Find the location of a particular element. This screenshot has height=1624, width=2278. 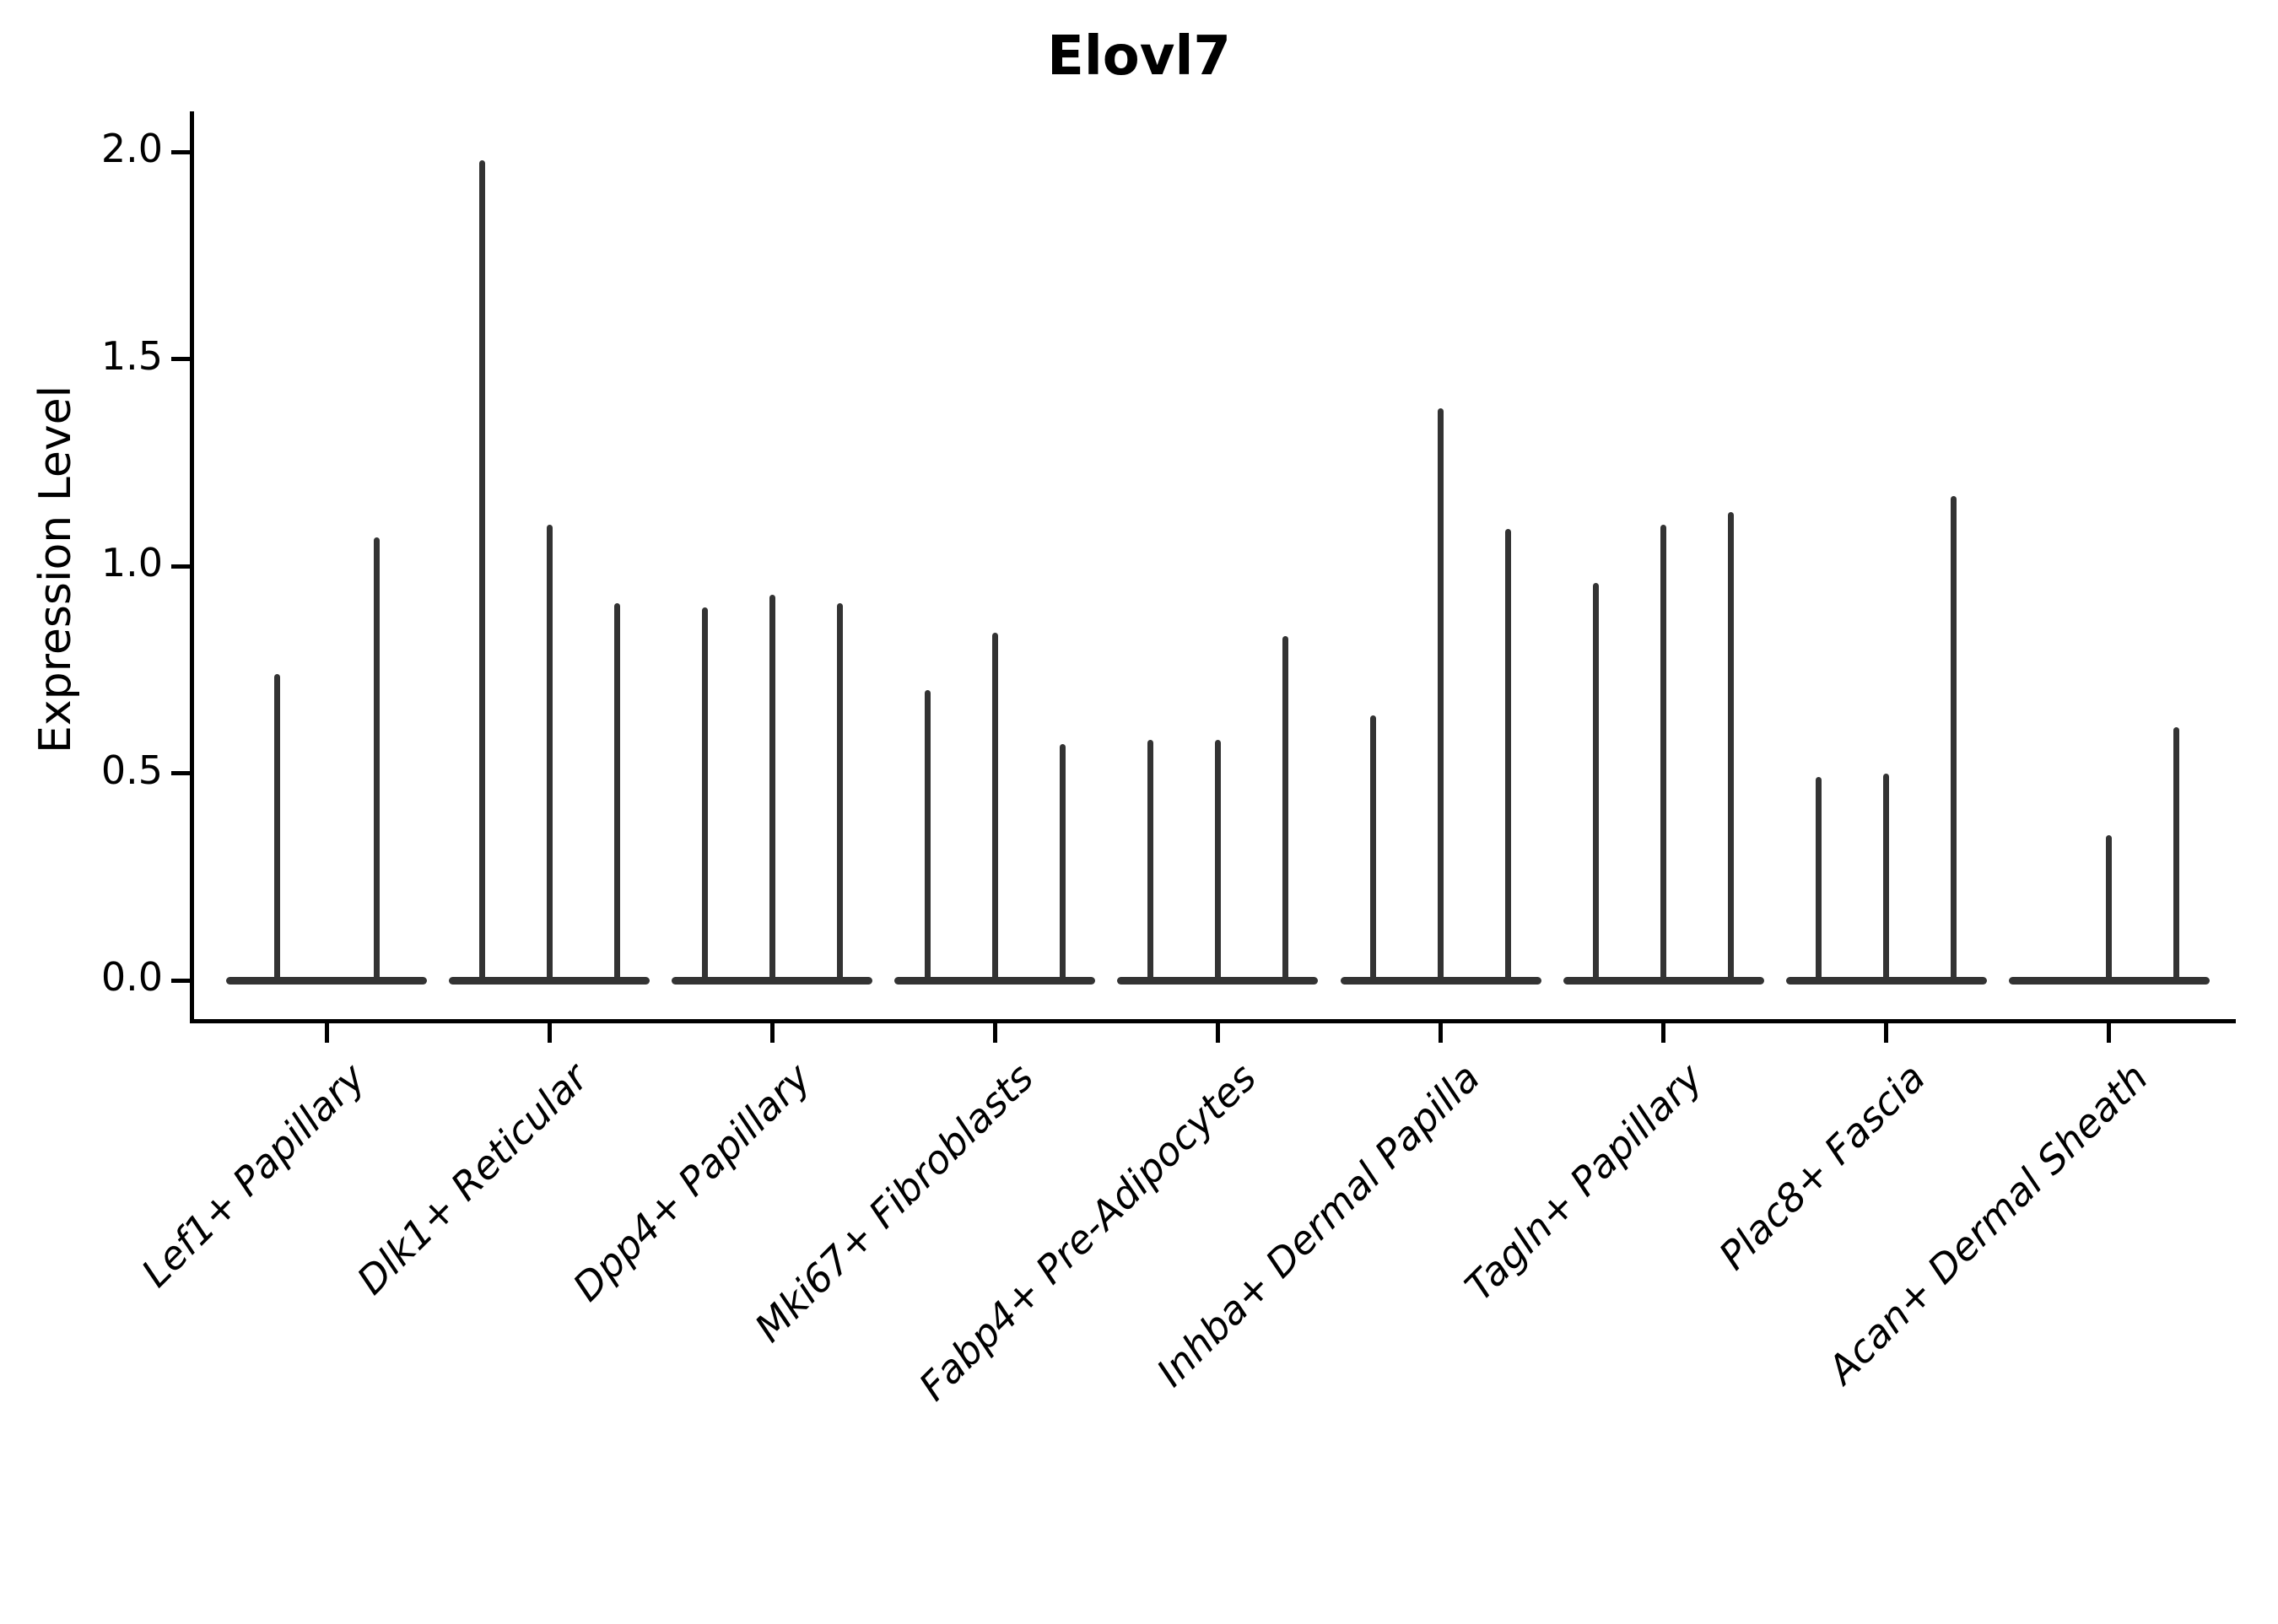

y-tick-label: 1.0 is located at coordinates (131, 562).